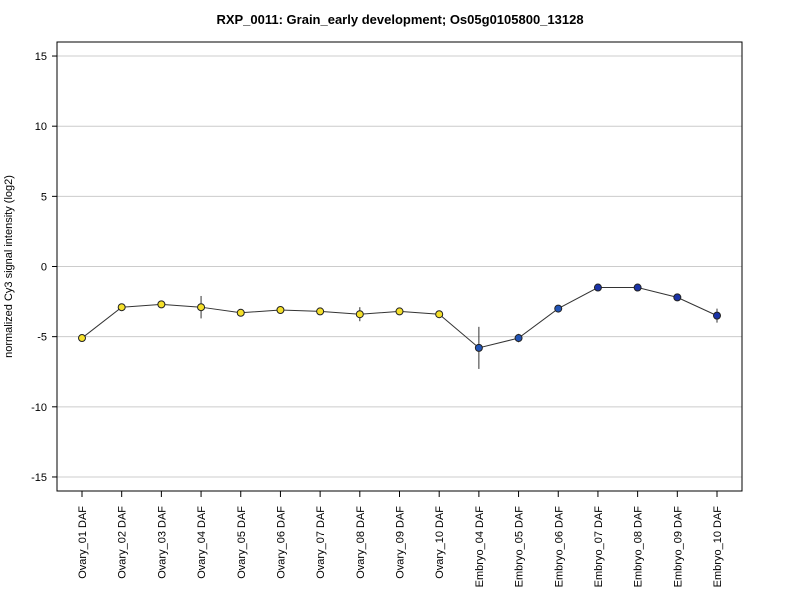 The image size is (800, 600). What do you see at coordinates (559, 547) in the screenshot?
I see `x-tick-label: Embryo_06 DAF` at bounding box center [559, 547].